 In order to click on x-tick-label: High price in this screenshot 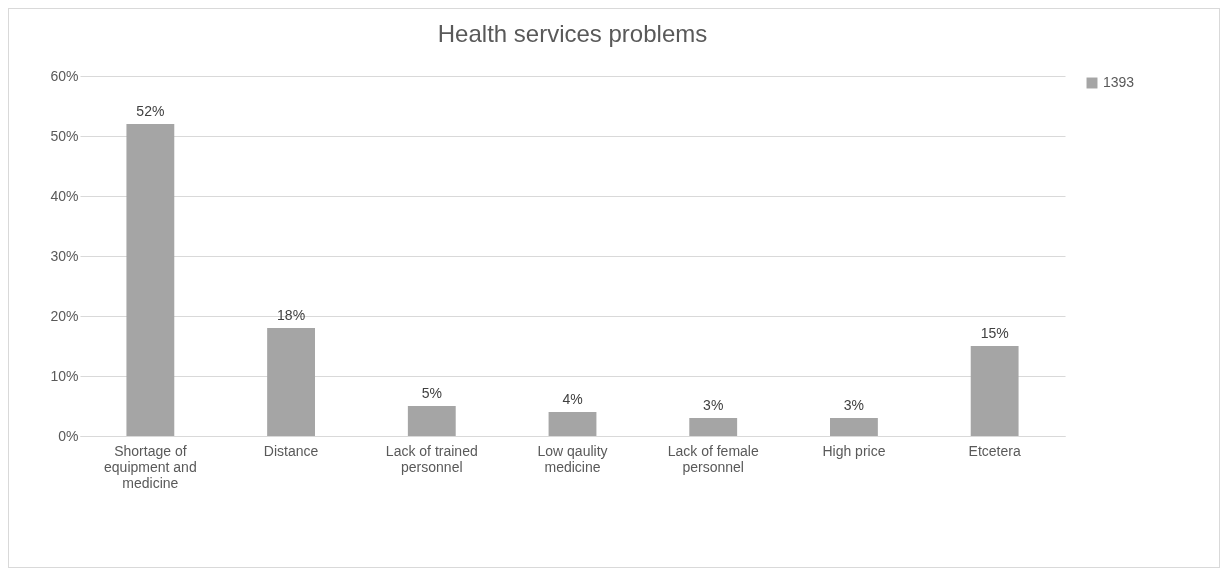, I will do `click(854, 450)`.